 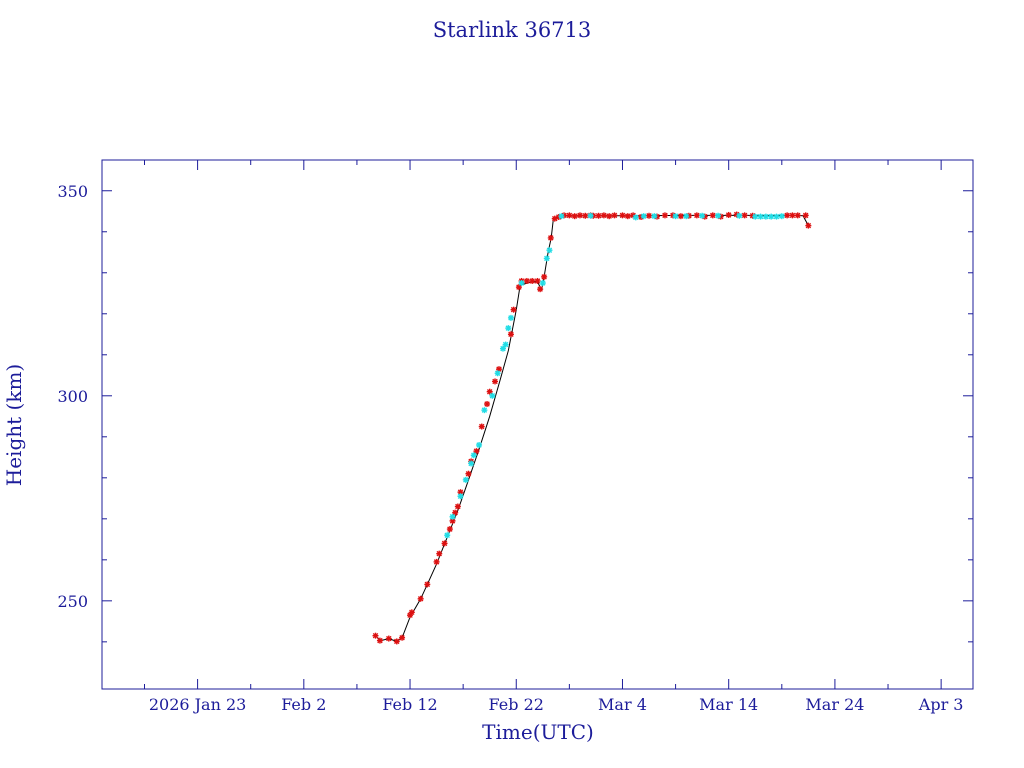 What do you see at coordinates (303, 704) in the screenshot?
I see `x-tick-label: Feb 2` at bounding box center [303, 704].